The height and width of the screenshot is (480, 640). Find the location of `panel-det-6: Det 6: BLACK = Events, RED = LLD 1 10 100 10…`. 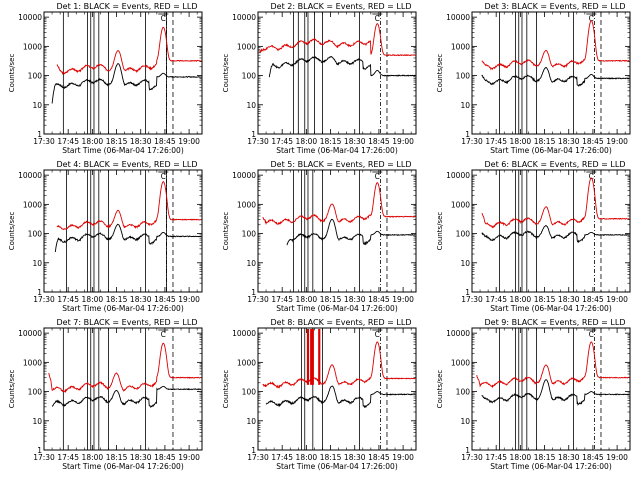

panel-det-6: Det 6: BLACK = Events, RED = LLD 1 10 100 10… is located at coordinates (533, 236).